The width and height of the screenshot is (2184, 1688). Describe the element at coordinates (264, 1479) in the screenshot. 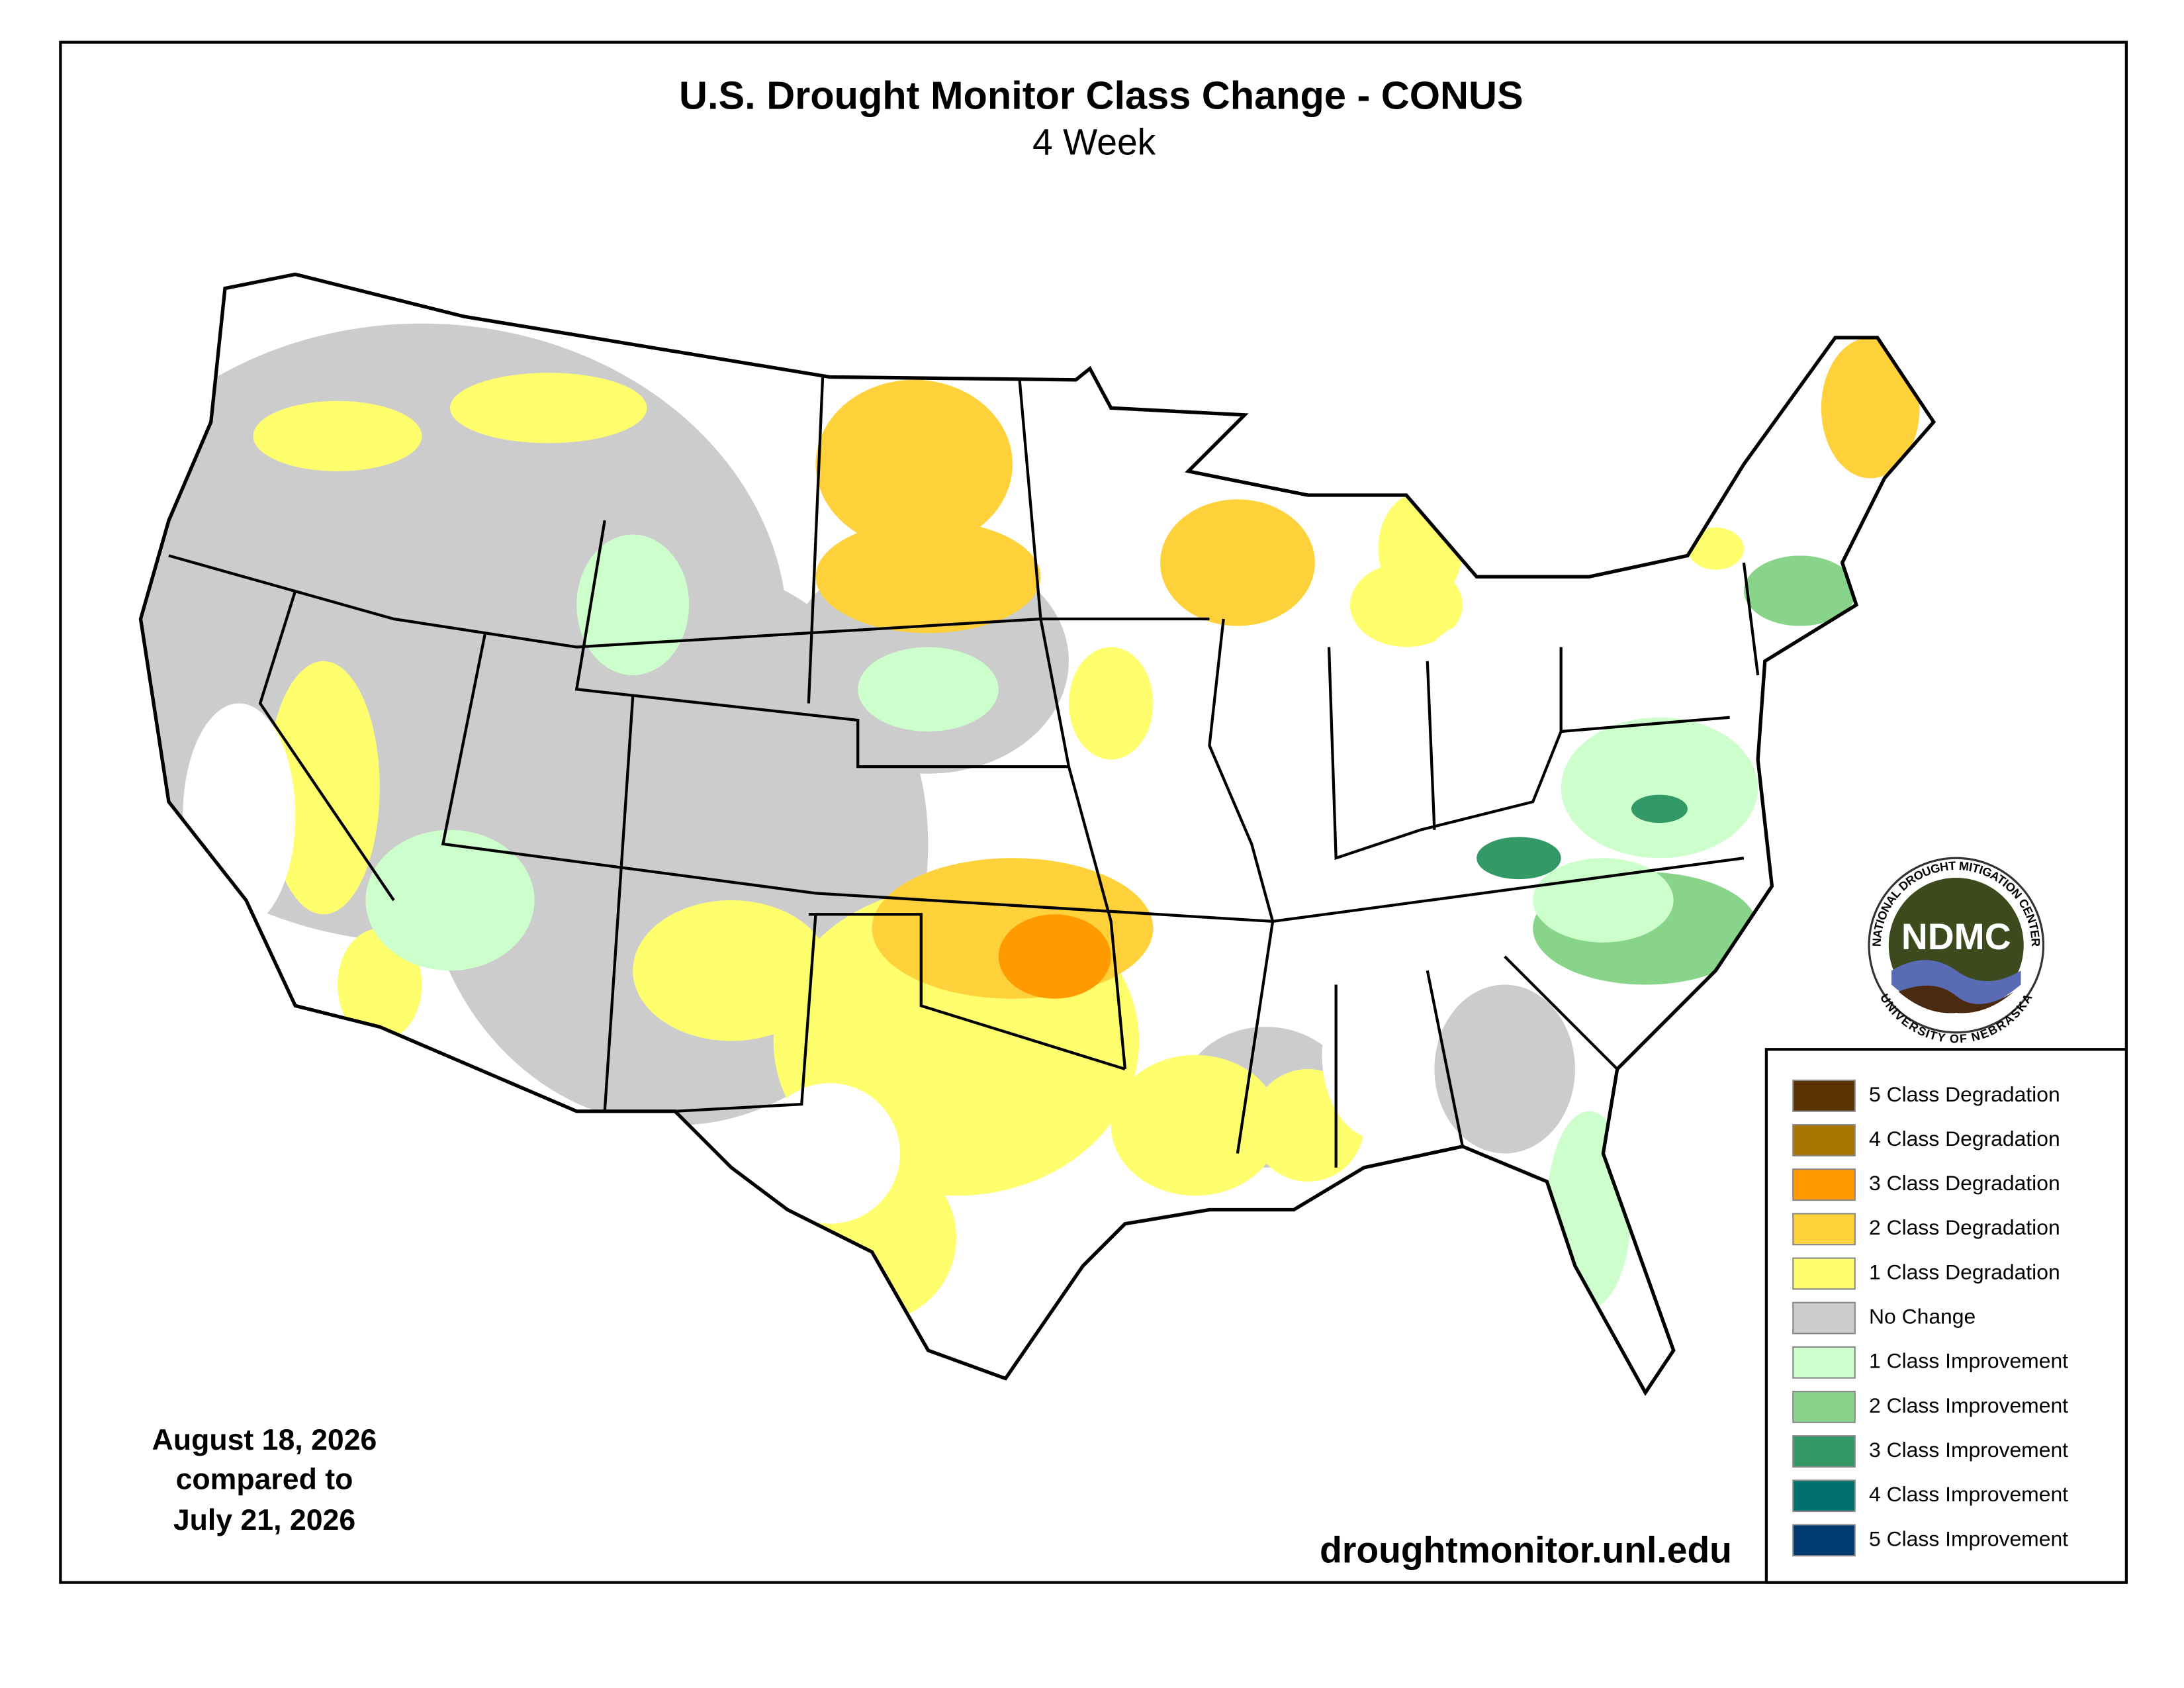

I see `date-line: compared to` at that location.